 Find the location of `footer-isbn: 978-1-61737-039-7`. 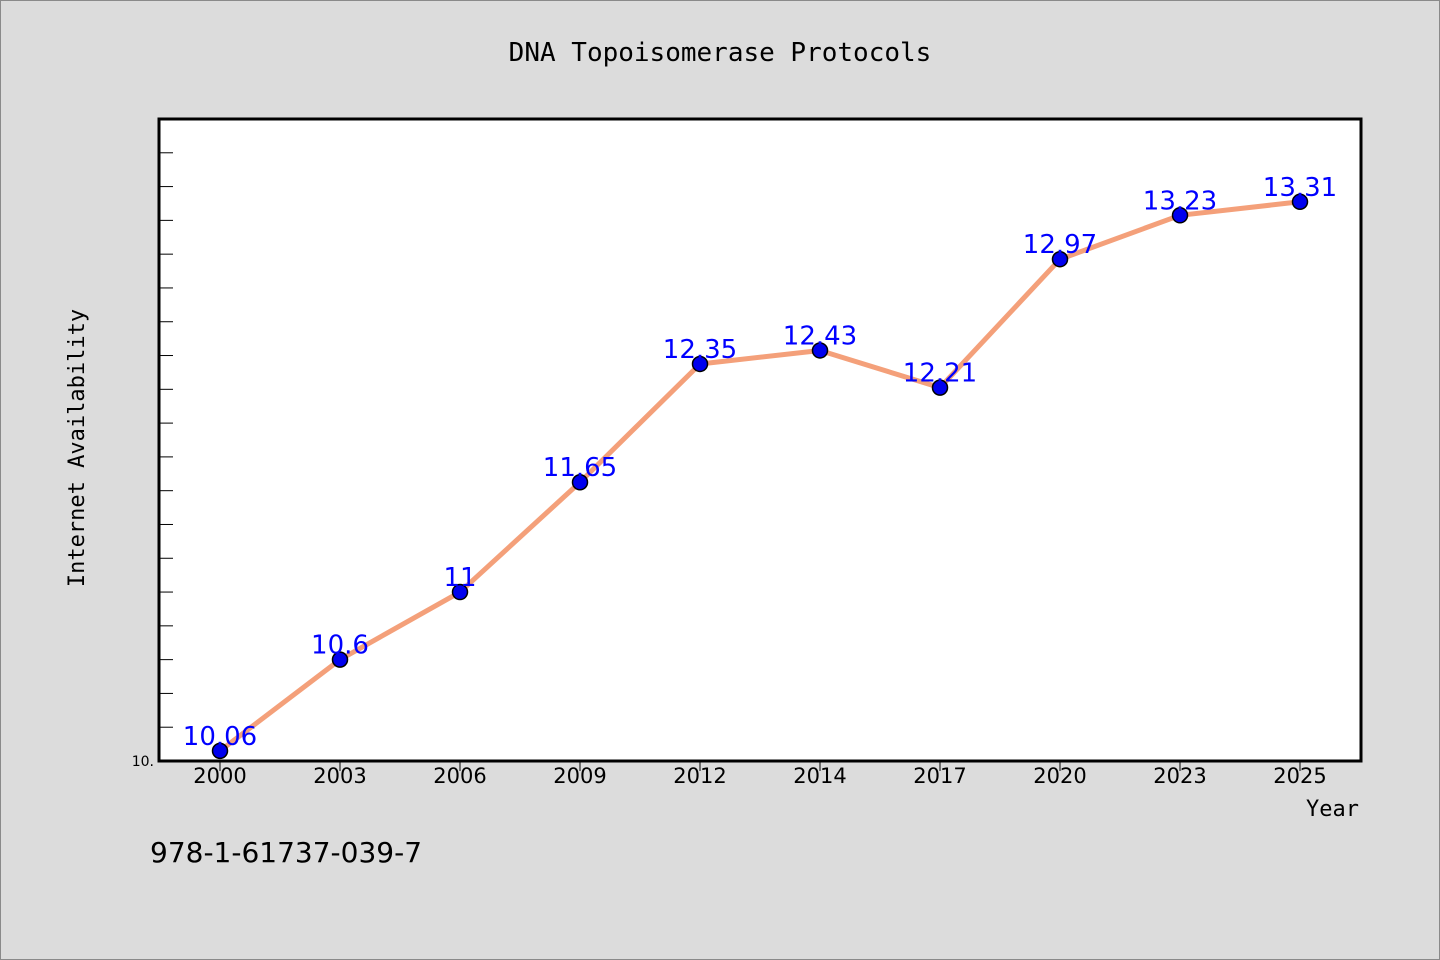

footer-isbn: 978-1-61737-039-7 is located at coordinates (286, 852).